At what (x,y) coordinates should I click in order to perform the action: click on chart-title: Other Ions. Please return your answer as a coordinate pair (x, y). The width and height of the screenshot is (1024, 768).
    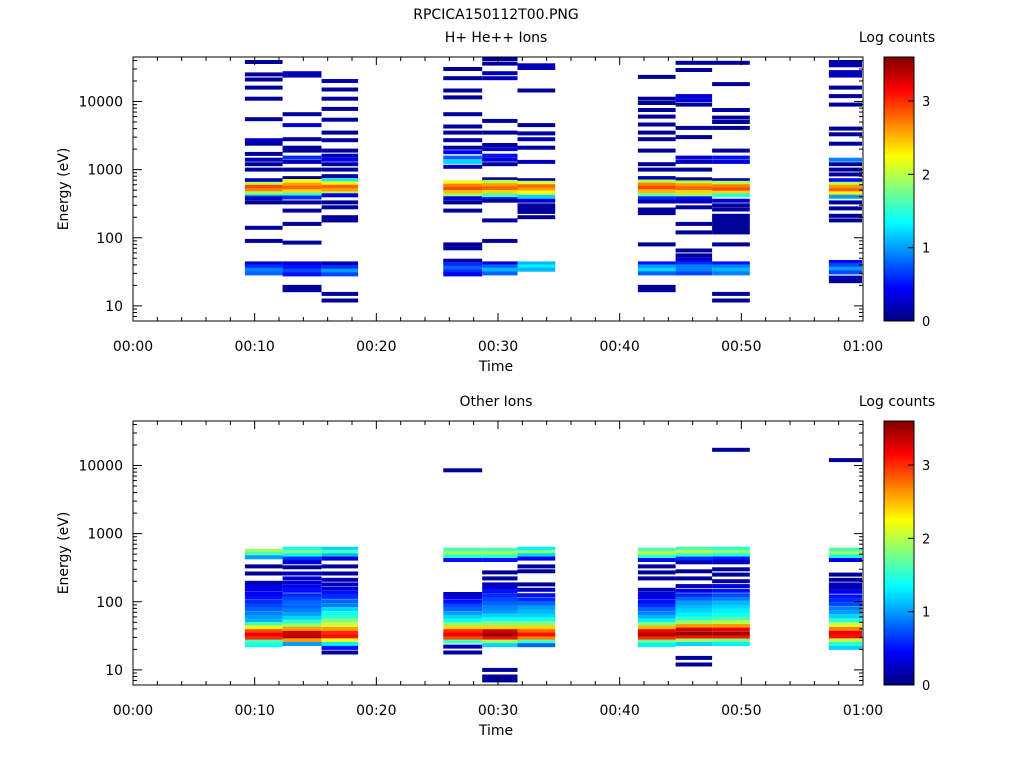
    Looking at the image, I should click on (495, 402).